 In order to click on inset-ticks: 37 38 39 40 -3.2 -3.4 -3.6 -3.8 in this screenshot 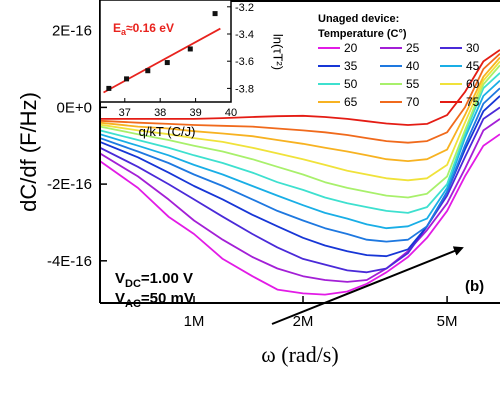, I will do `click(186, 60)`.